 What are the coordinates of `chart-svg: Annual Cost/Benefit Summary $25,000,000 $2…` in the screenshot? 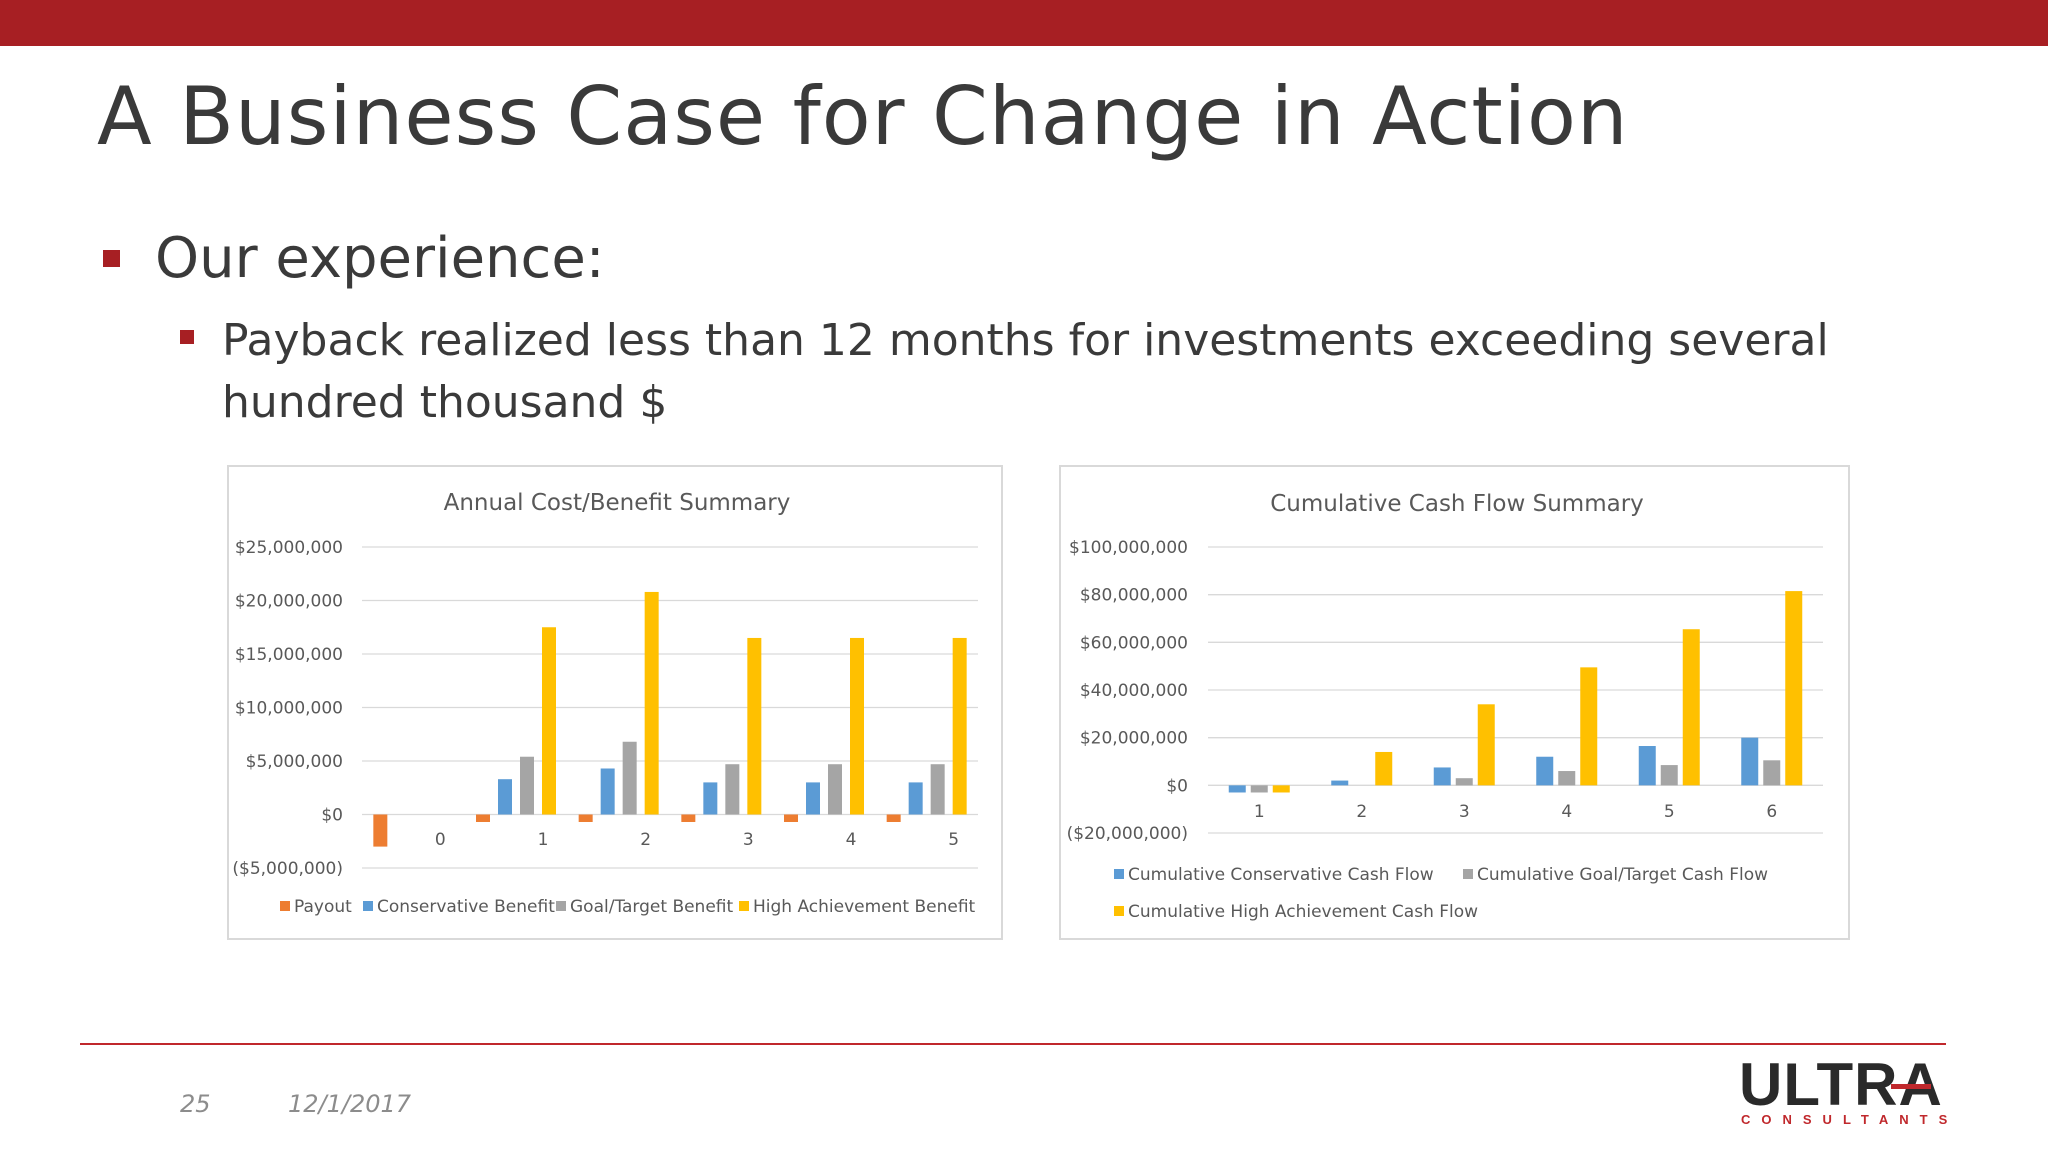 It's located at (605, 703).